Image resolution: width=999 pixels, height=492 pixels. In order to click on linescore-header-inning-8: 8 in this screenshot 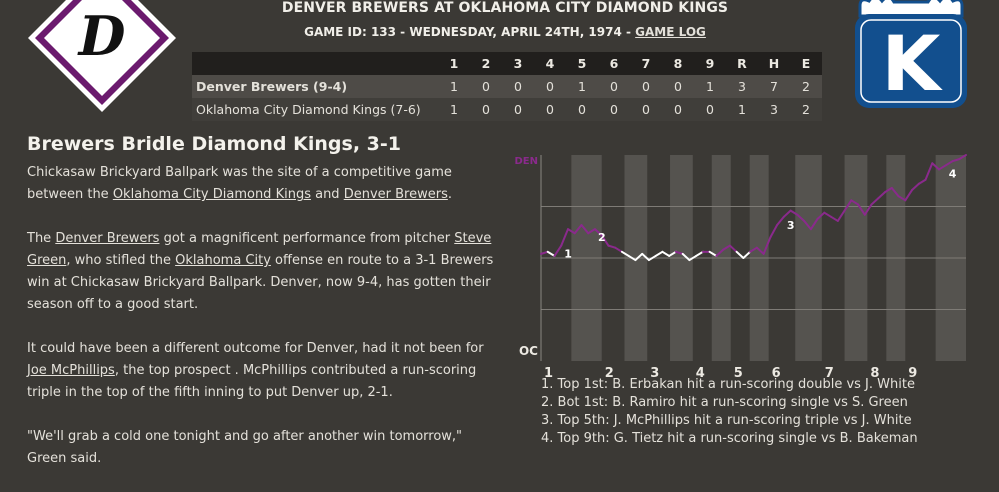, I will do `click(678, 63)`.